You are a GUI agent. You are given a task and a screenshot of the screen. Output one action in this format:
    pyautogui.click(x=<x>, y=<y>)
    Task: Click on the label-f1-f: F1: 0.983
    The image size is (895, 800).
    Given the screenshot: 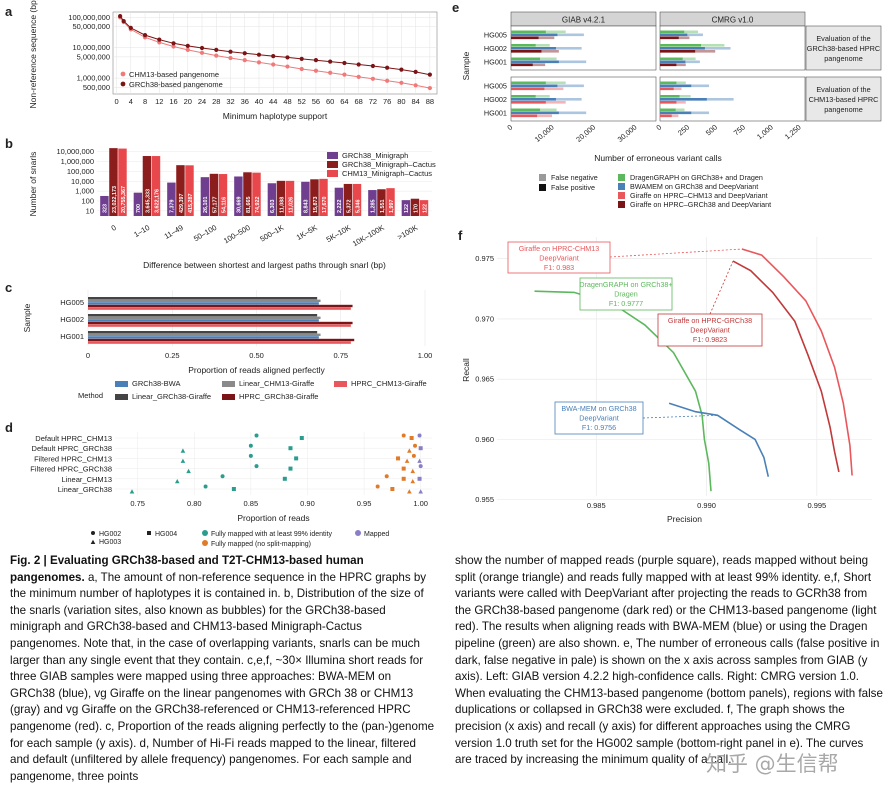 What is the action you would take?
    pyautogui.click(x=559, y=267)
    